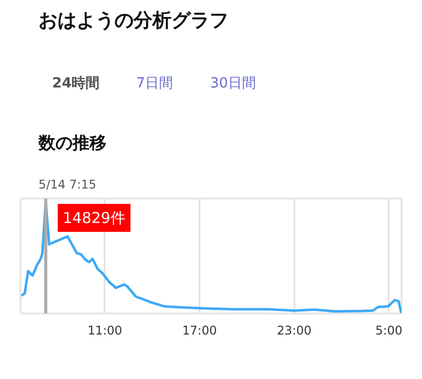  Describe the element at coordinates (388, 331) in the screenshot. I see `x-tick-label: 5:00` at that location.